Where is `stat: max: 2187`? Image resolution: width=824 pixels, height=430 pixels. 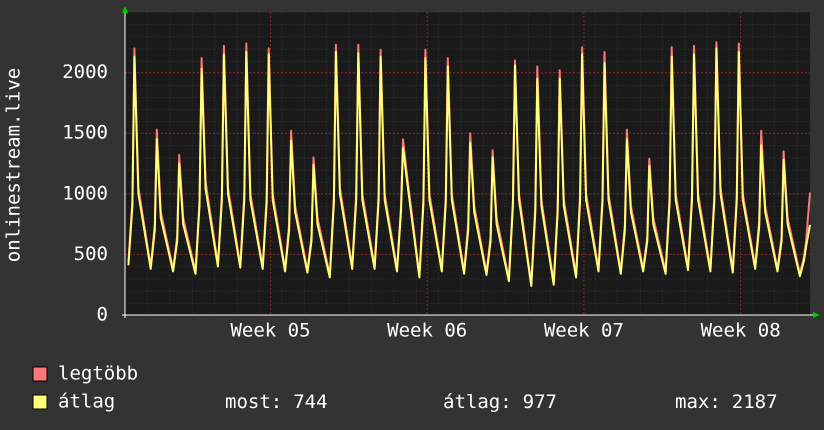
stat: max: 2187 is located at coordinates (726, 402).